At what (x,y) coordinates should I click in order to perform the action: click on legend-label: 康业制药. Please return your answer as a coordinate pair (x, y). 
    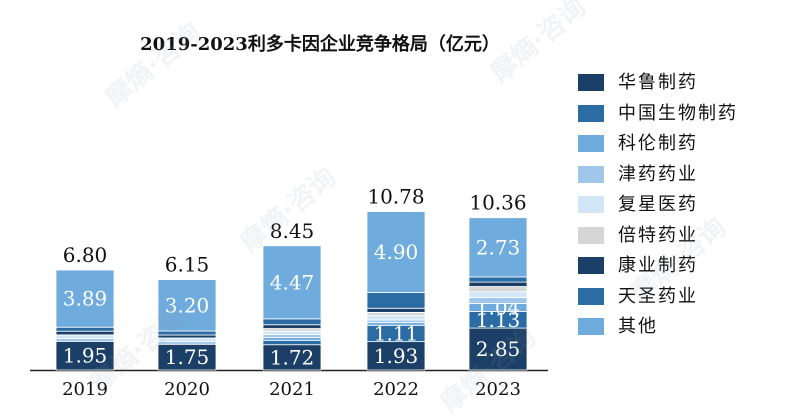
    Looking at the image, I should click on (658, 265).